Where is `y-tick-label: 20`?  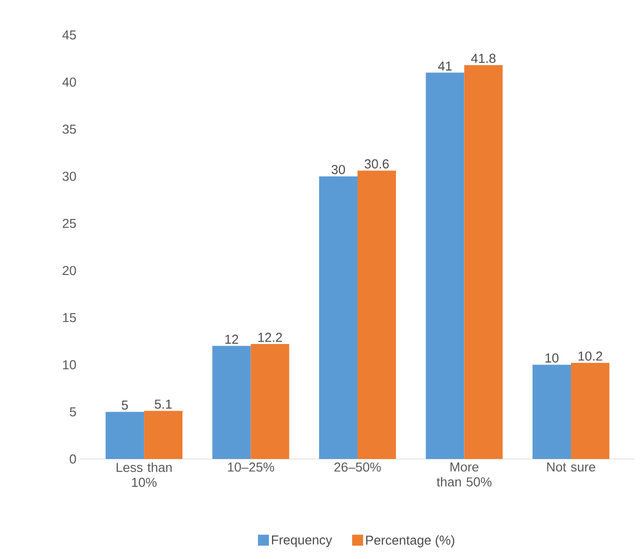 y-tick-label: 20 is located at coordinates (69, 271).